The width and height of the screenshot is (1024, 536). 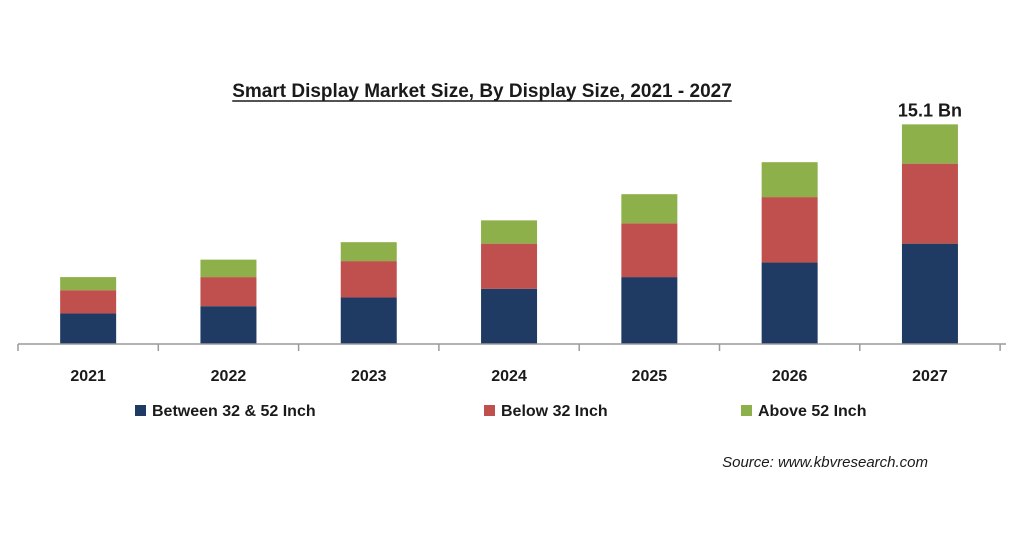 What do you see at coordinates (930, 376) in the screenshot?
I see `x-tick-label: 2027` at bounding box center [930, 376].